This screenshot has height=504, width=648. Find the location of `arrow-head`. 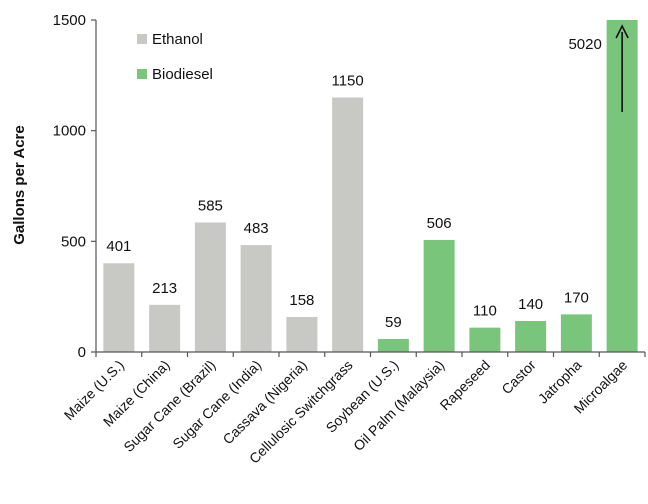

arrow-head is located at coordinates (622, 31).